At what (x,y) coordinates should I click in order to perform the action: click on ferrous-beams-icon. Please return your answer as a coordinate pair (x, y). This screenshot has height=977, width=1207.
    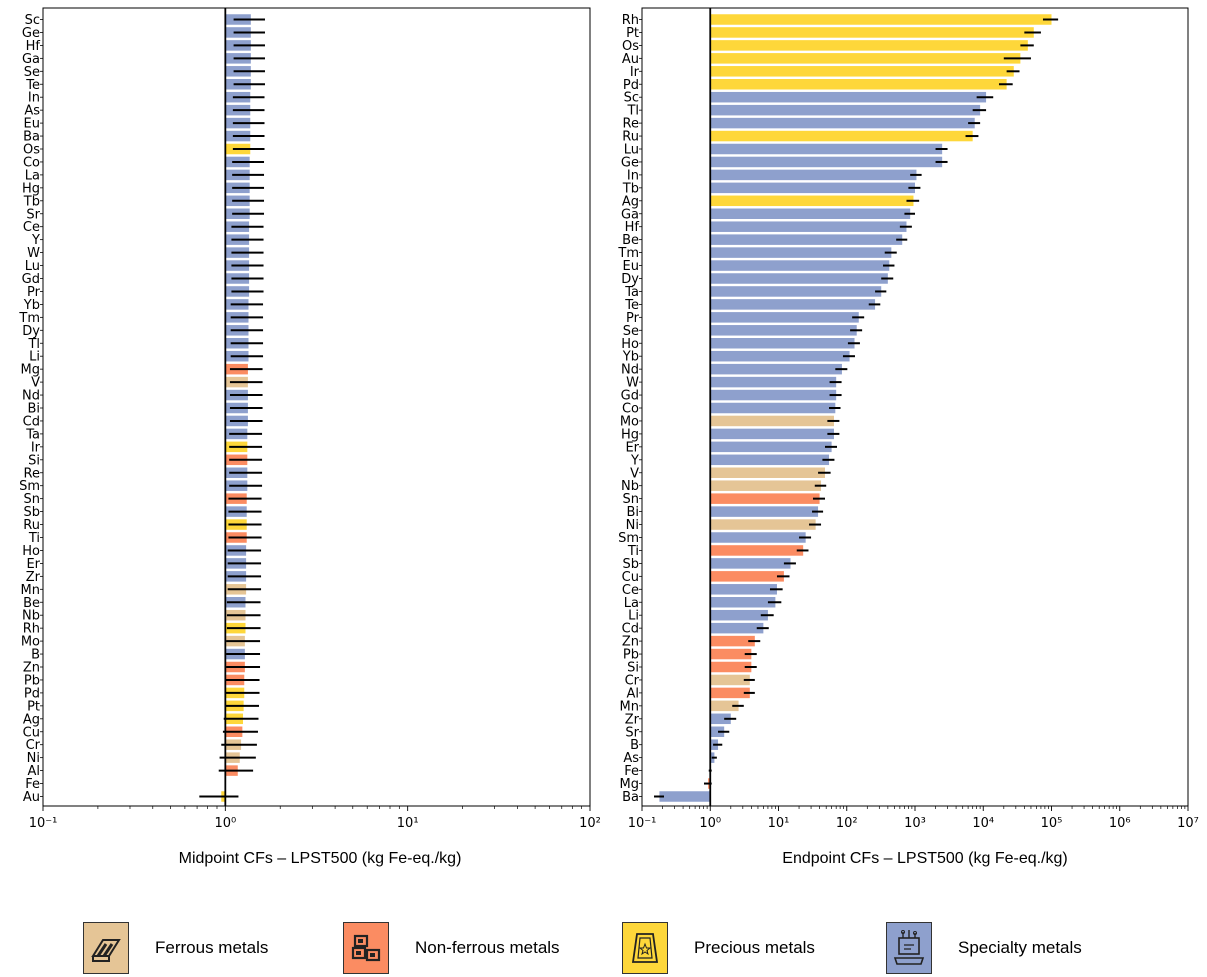
    Looking at the image, I should click on (106, 948).